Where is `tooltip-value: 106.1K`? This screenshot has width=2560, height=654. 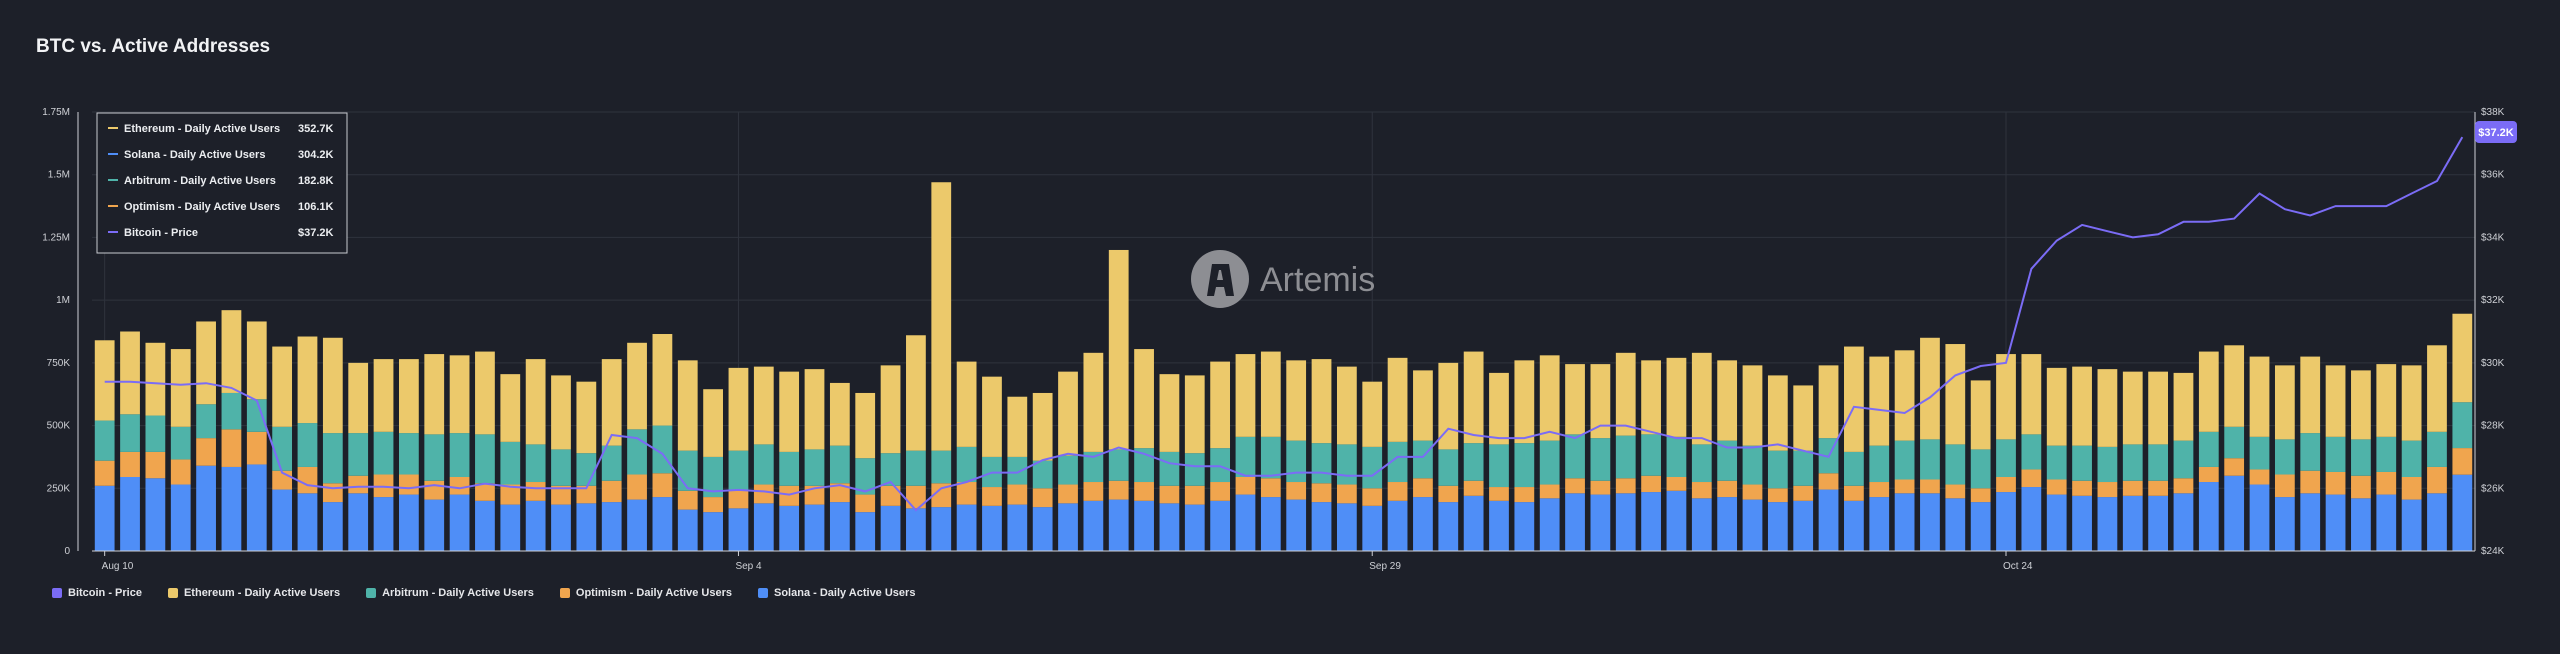 tooltip-value: 106.1K is located at coordinates (316, 207).